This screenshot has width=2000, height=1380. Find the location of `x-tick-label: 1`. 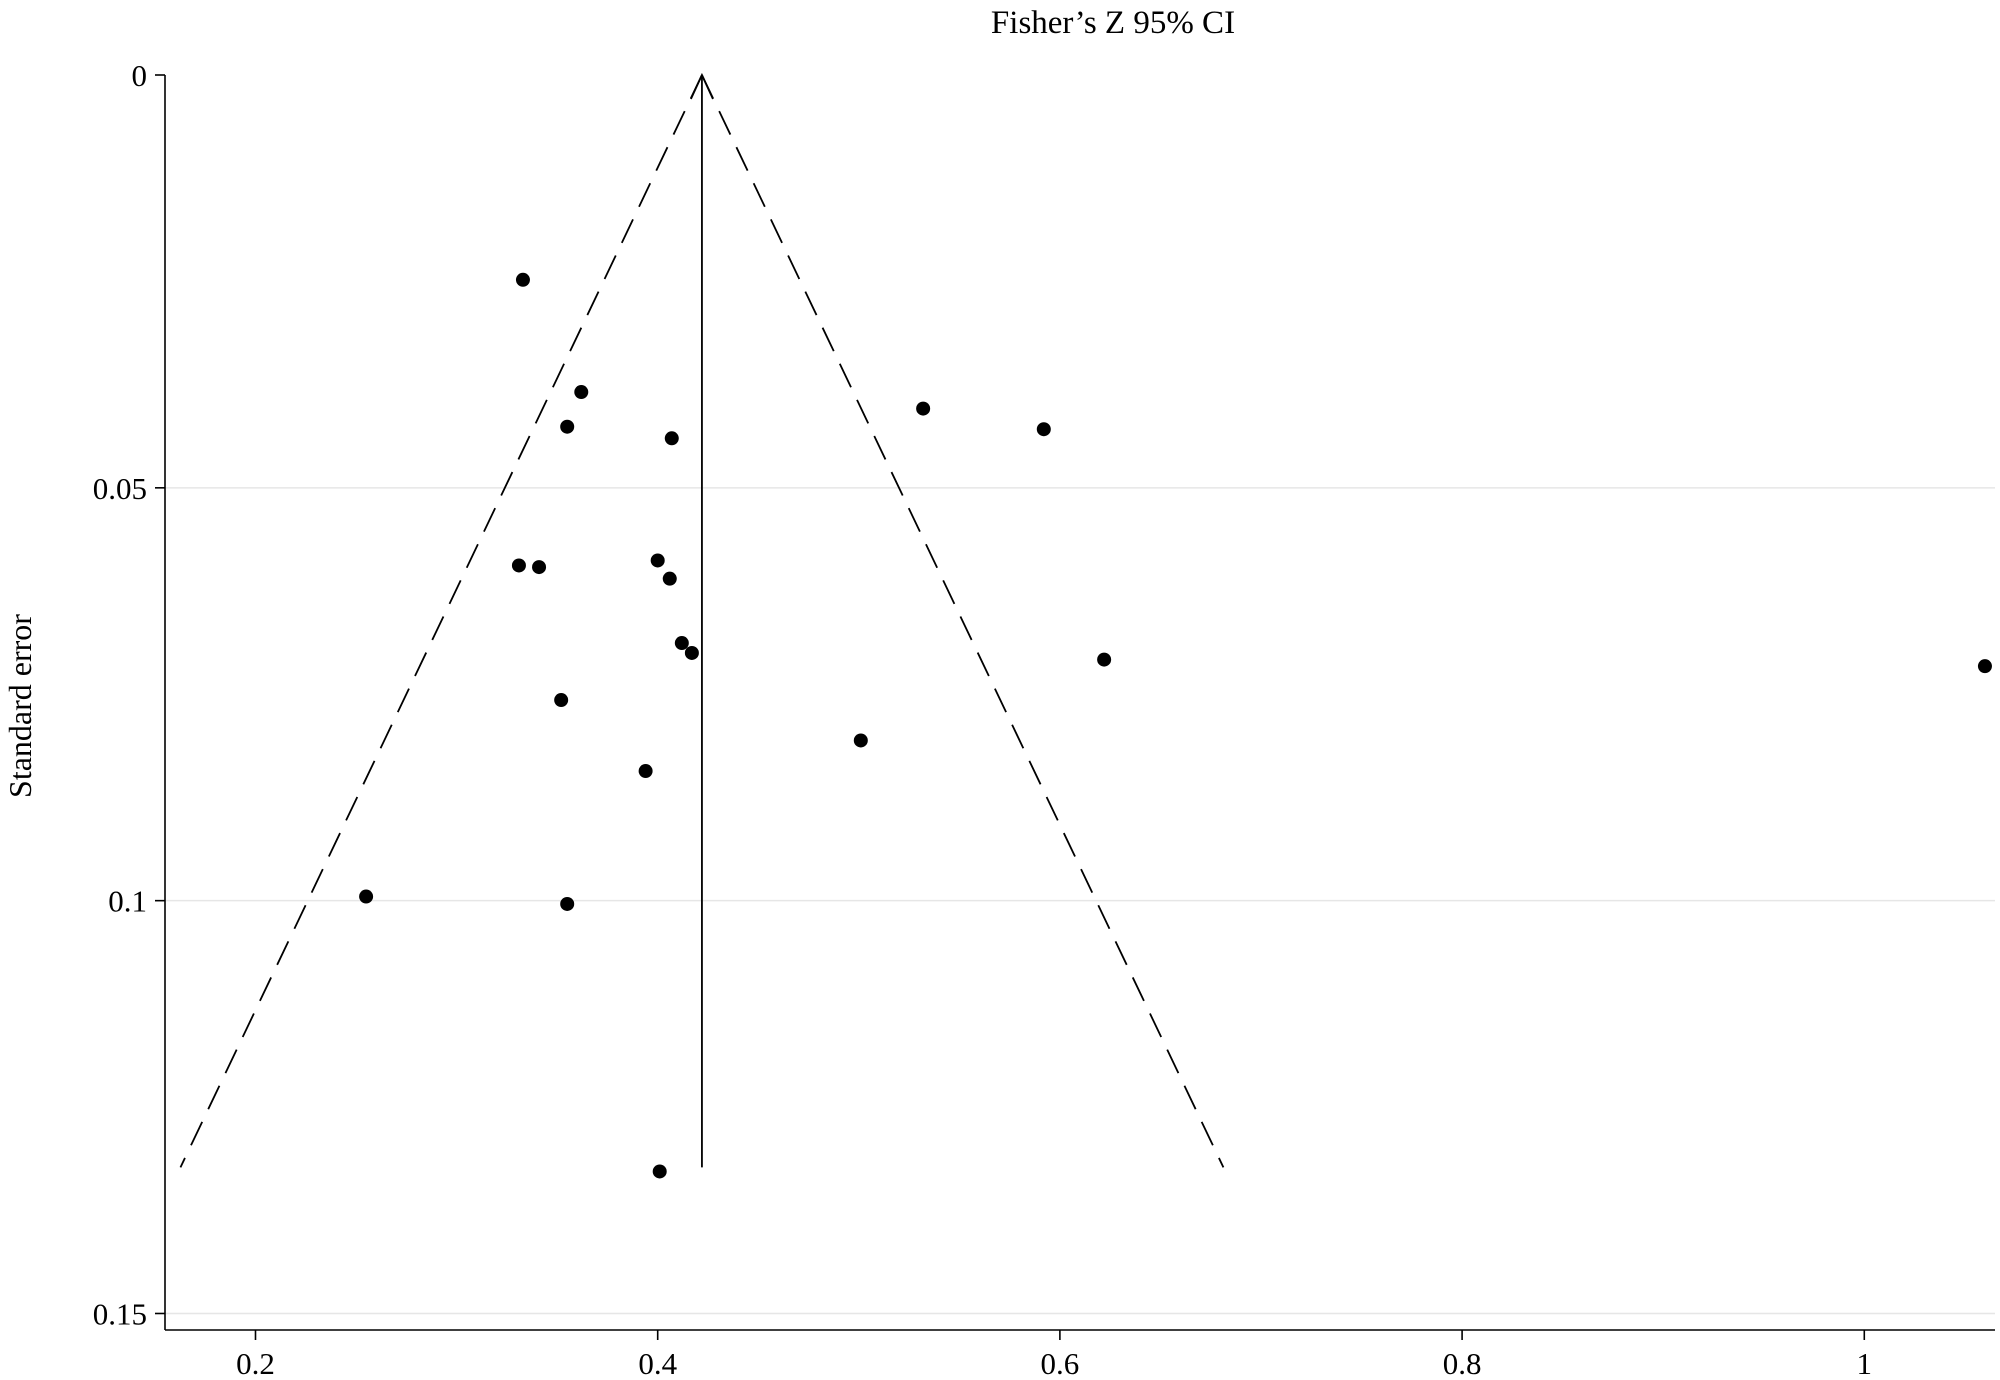

x-tick-label: 1 is located at coordinates (1865, 1363).